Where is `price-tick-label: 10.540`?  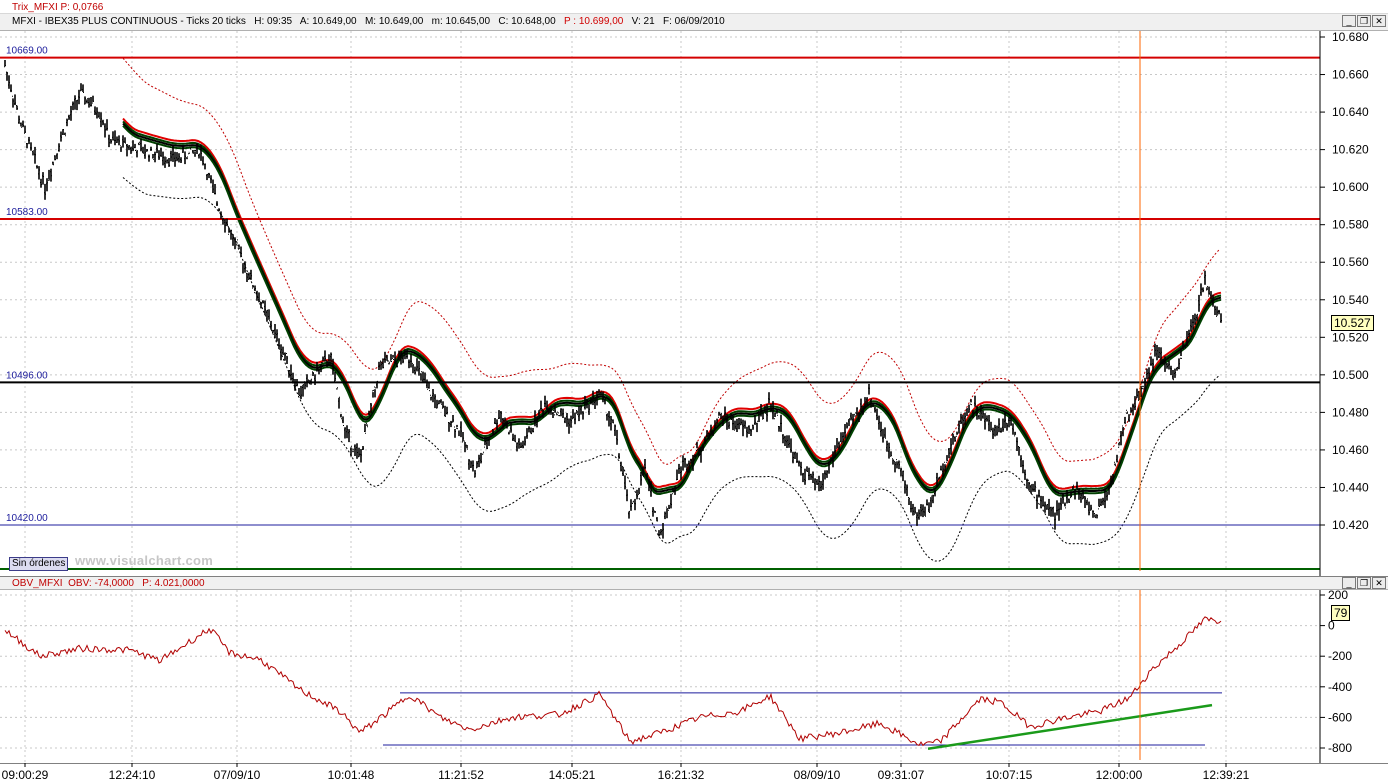 price-tick-label: 10.540 is located at coordinates (1350, 300).